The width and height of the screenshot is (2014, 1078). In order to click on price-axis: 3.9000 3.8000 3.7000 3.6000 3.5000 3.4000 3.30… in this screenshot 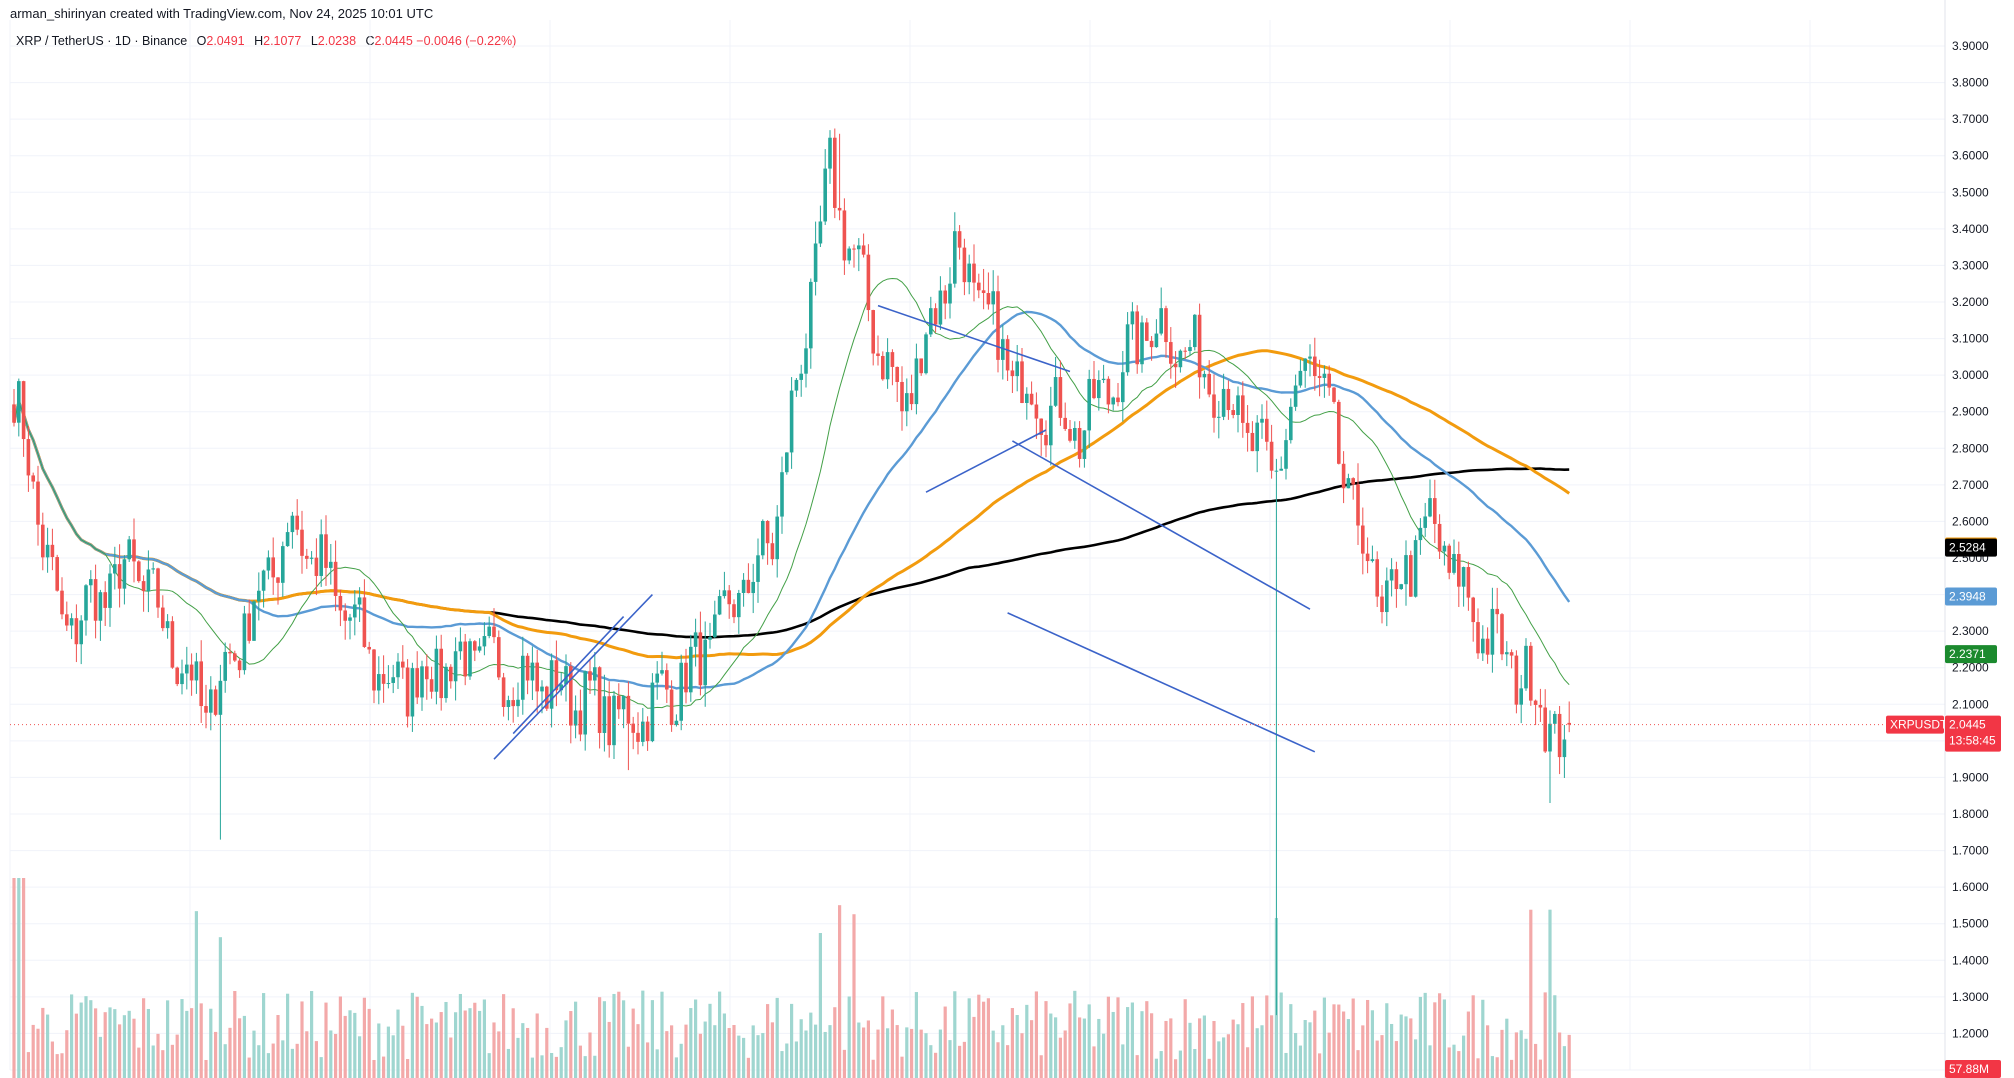, I will do `click(1970, 558)`.